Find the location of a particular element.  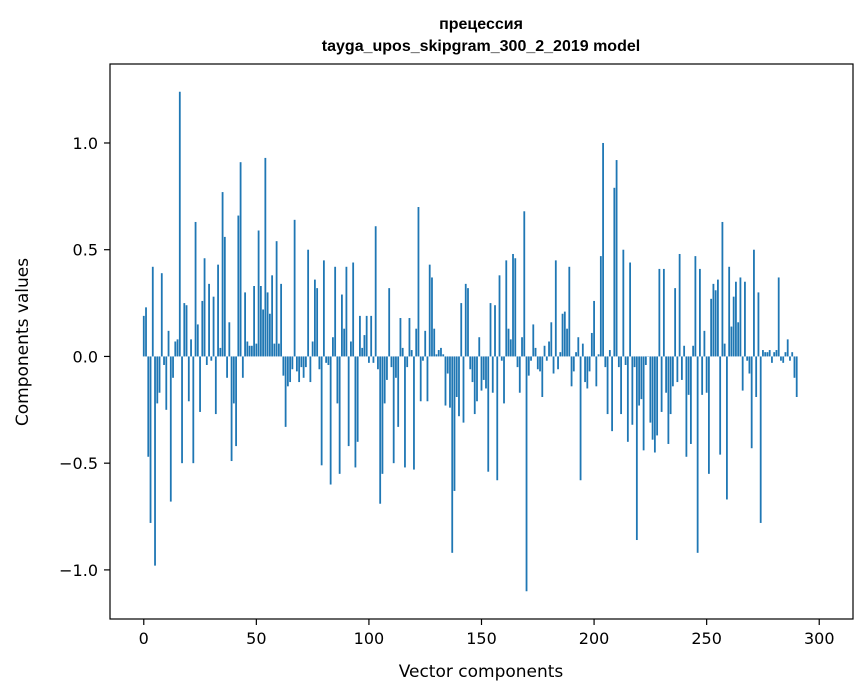

chart-subtitle: tayga_upos_skipgram_300_2_2019 model is located at coordinates (481, 46).